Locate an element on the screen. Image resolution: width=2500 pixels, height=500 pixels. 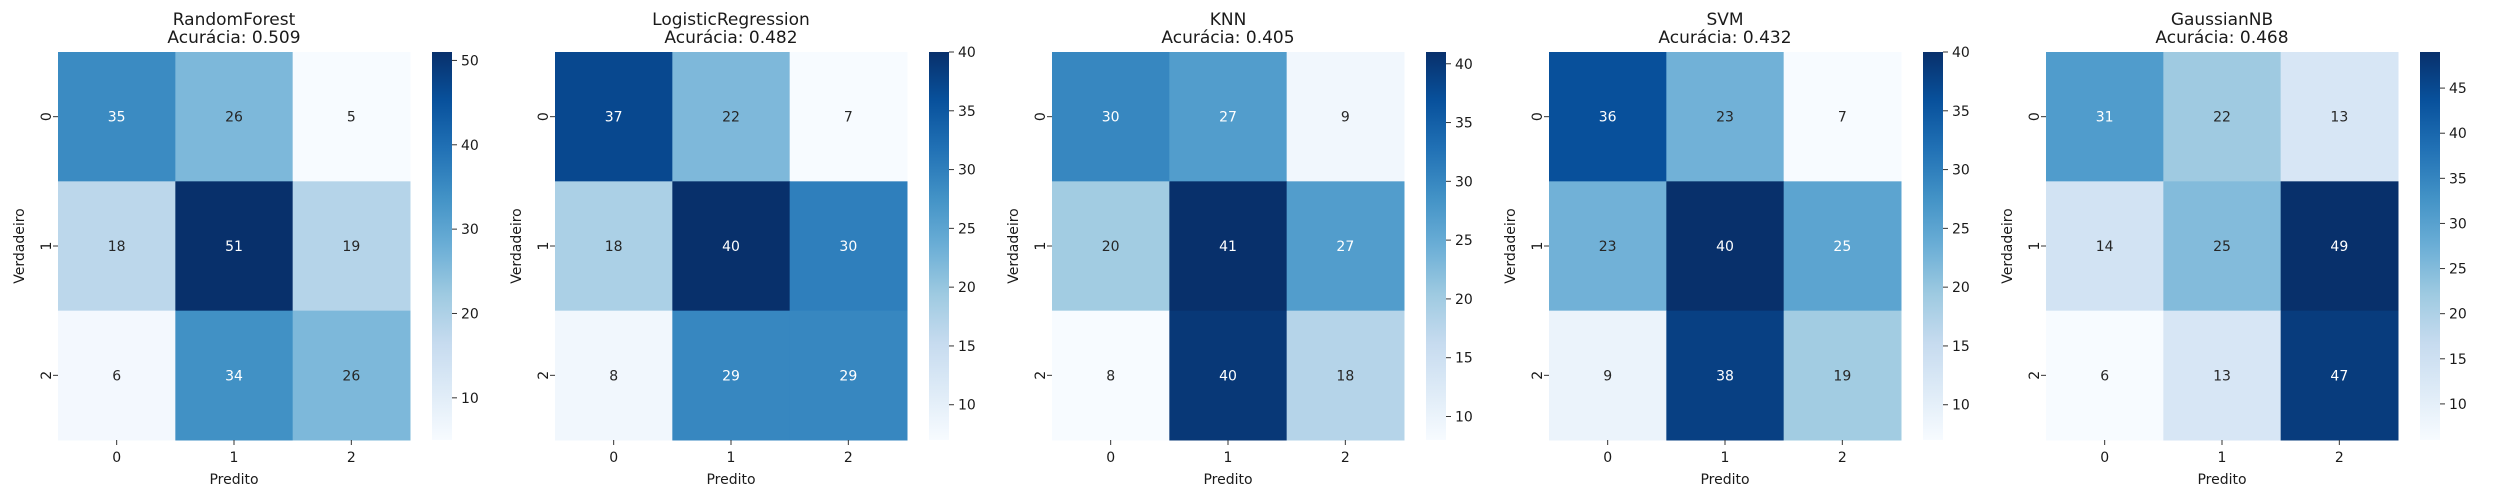
chart-title: LogisticRegression is located at coordinates (731, 20).